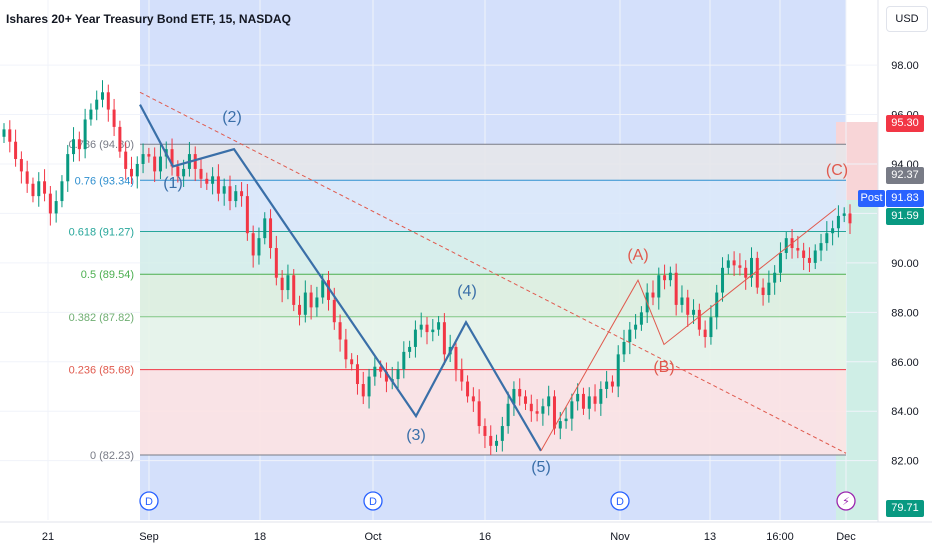 The height and width of the screenshot is (555, 932). What do you see at coordinates (251, 19) in the screenshot?
I see `symbol-details: , 15, NASDAQ` at bounding box center [251, 19].